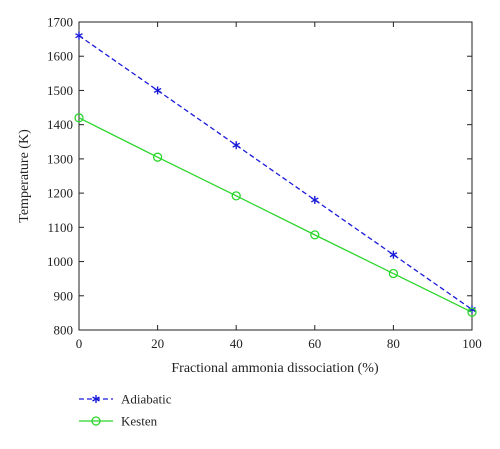  I want to click on y-tick-label: 800, so click(64, 330).